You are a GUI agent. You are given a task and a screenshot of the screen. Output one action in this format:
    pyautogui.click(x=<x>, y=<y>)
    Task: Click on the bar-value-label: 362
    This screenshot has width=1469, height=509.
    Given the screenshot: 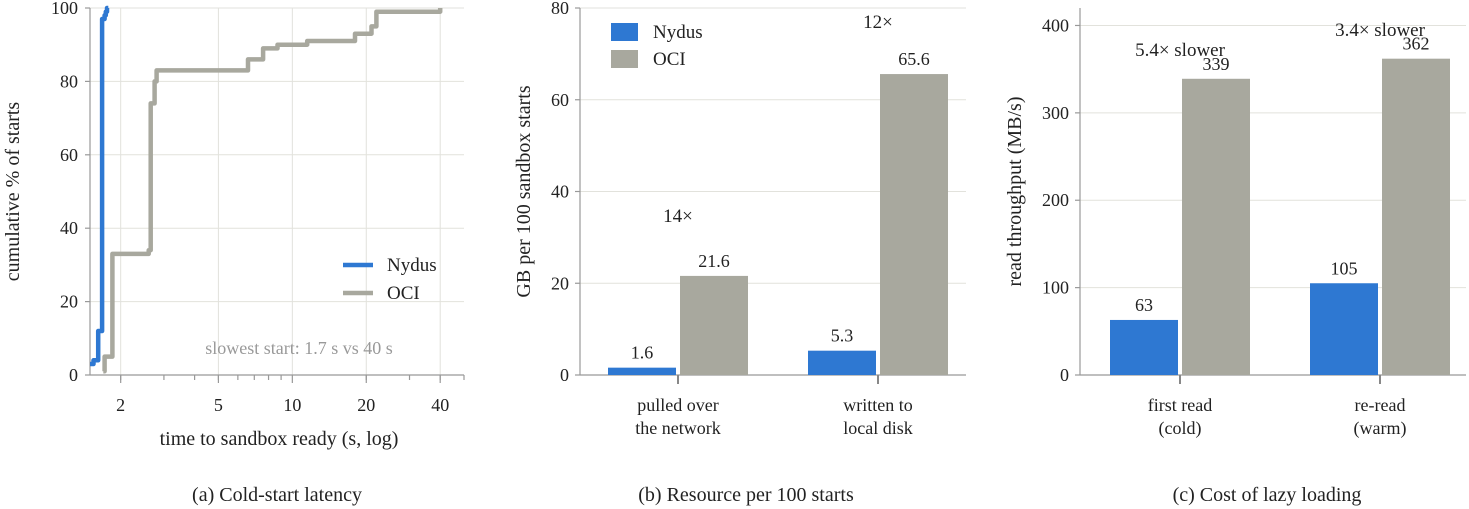 What is the action you would take?
    pyautogui.click(x=1416, y=44)
    